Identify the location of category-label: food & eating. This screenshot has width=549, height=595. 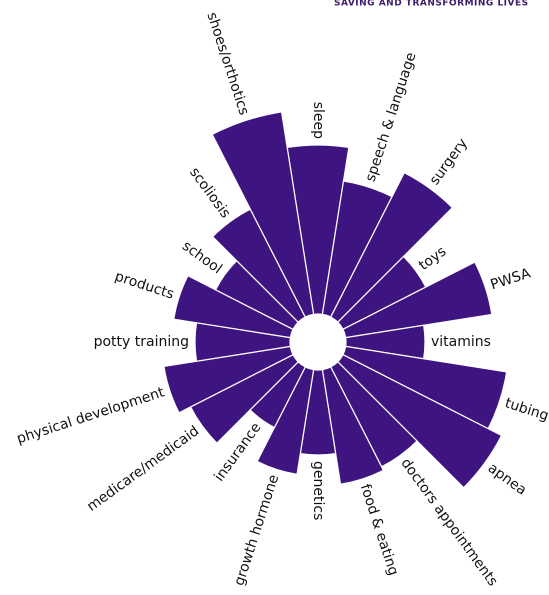
(379, 529).